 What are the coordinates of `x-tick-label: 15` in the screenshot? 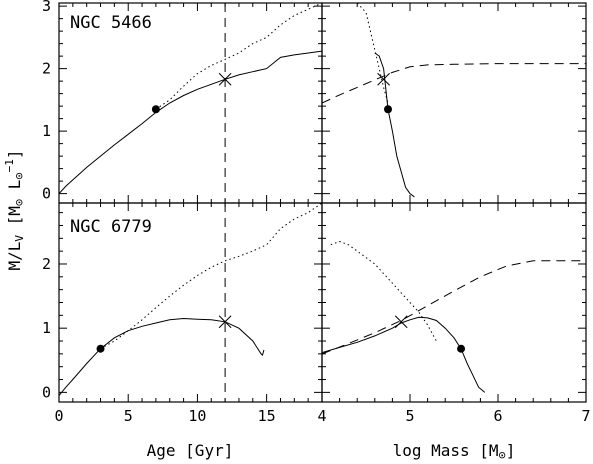 It's located at (267, 416).